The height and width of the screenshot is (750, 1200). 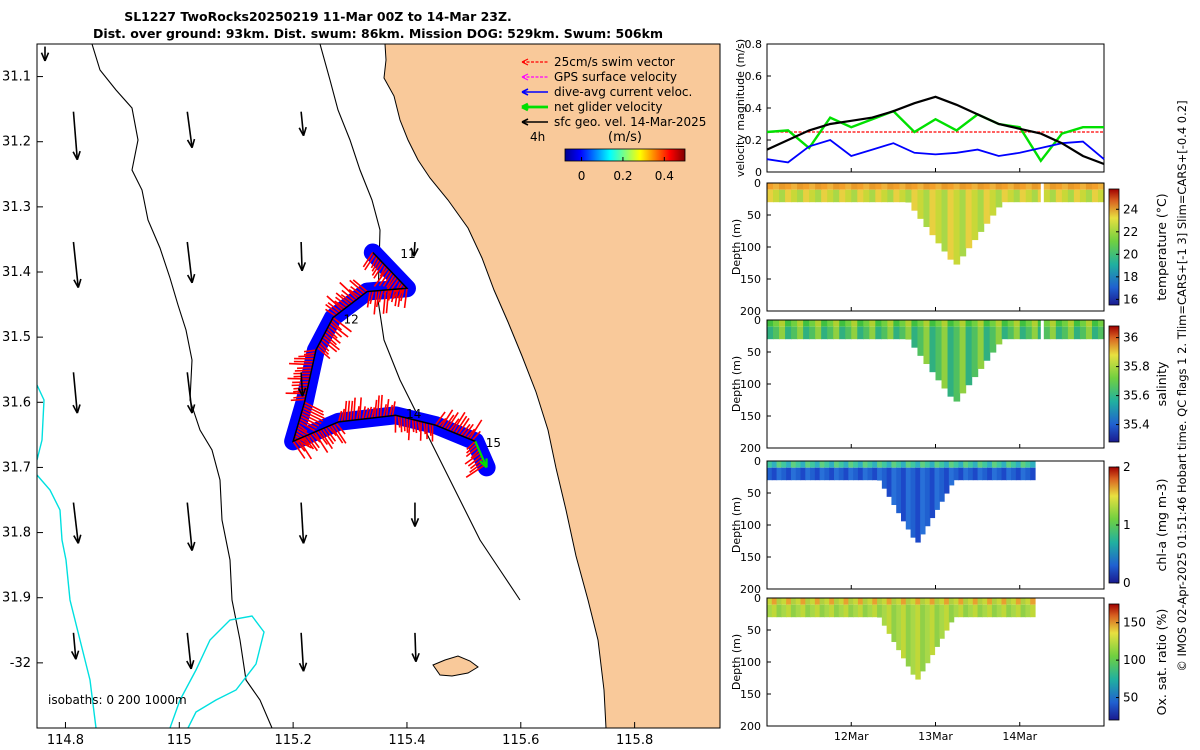 What do you see at coordinates (293, 740) in the screenshot?
I see `map-xtick-label: 115.2` at bounding box center [293, 740].